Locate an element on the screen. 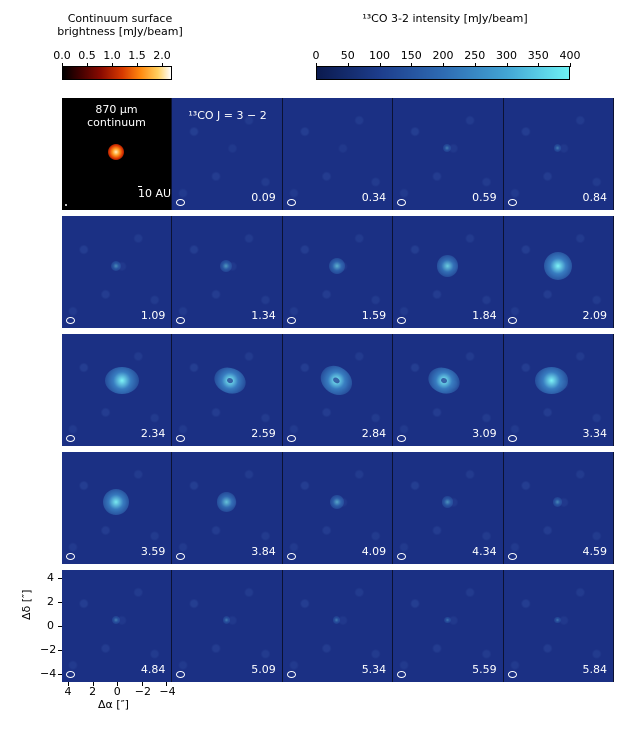 Image resolution: width=632 pixels, height=735 pixels. channel-panel: 5.59 is located at coordinates (448, 626).